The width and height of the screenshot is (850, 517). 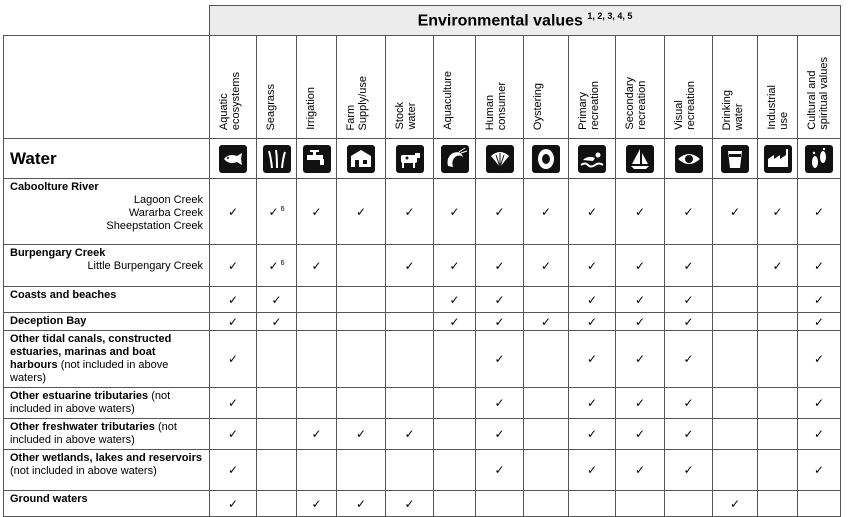 What do you see at coordinates (168, 200) in the screenshot?
I see `sub-water-name: Lagoon Creek` at bounding box center [168, 200].